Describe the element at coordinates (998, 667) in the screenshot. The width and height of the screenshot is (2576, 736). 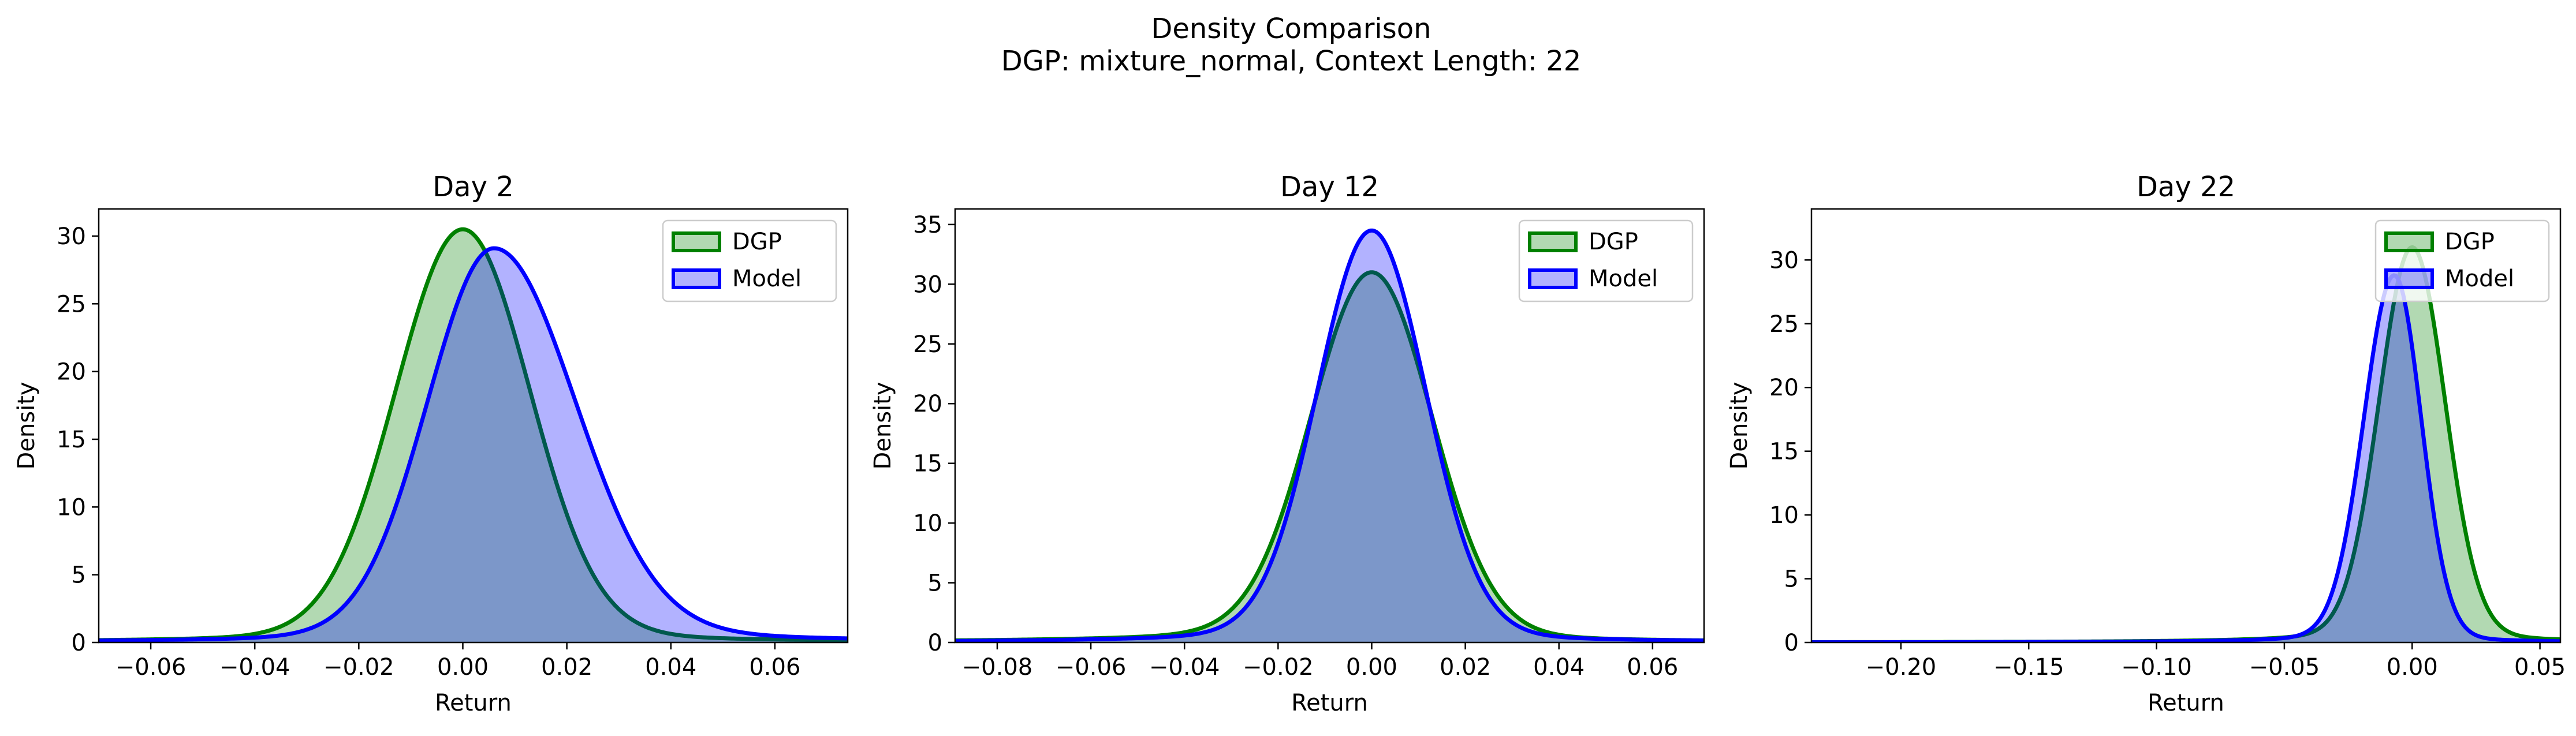
I see `x-tick-label: −0.08` at that location.